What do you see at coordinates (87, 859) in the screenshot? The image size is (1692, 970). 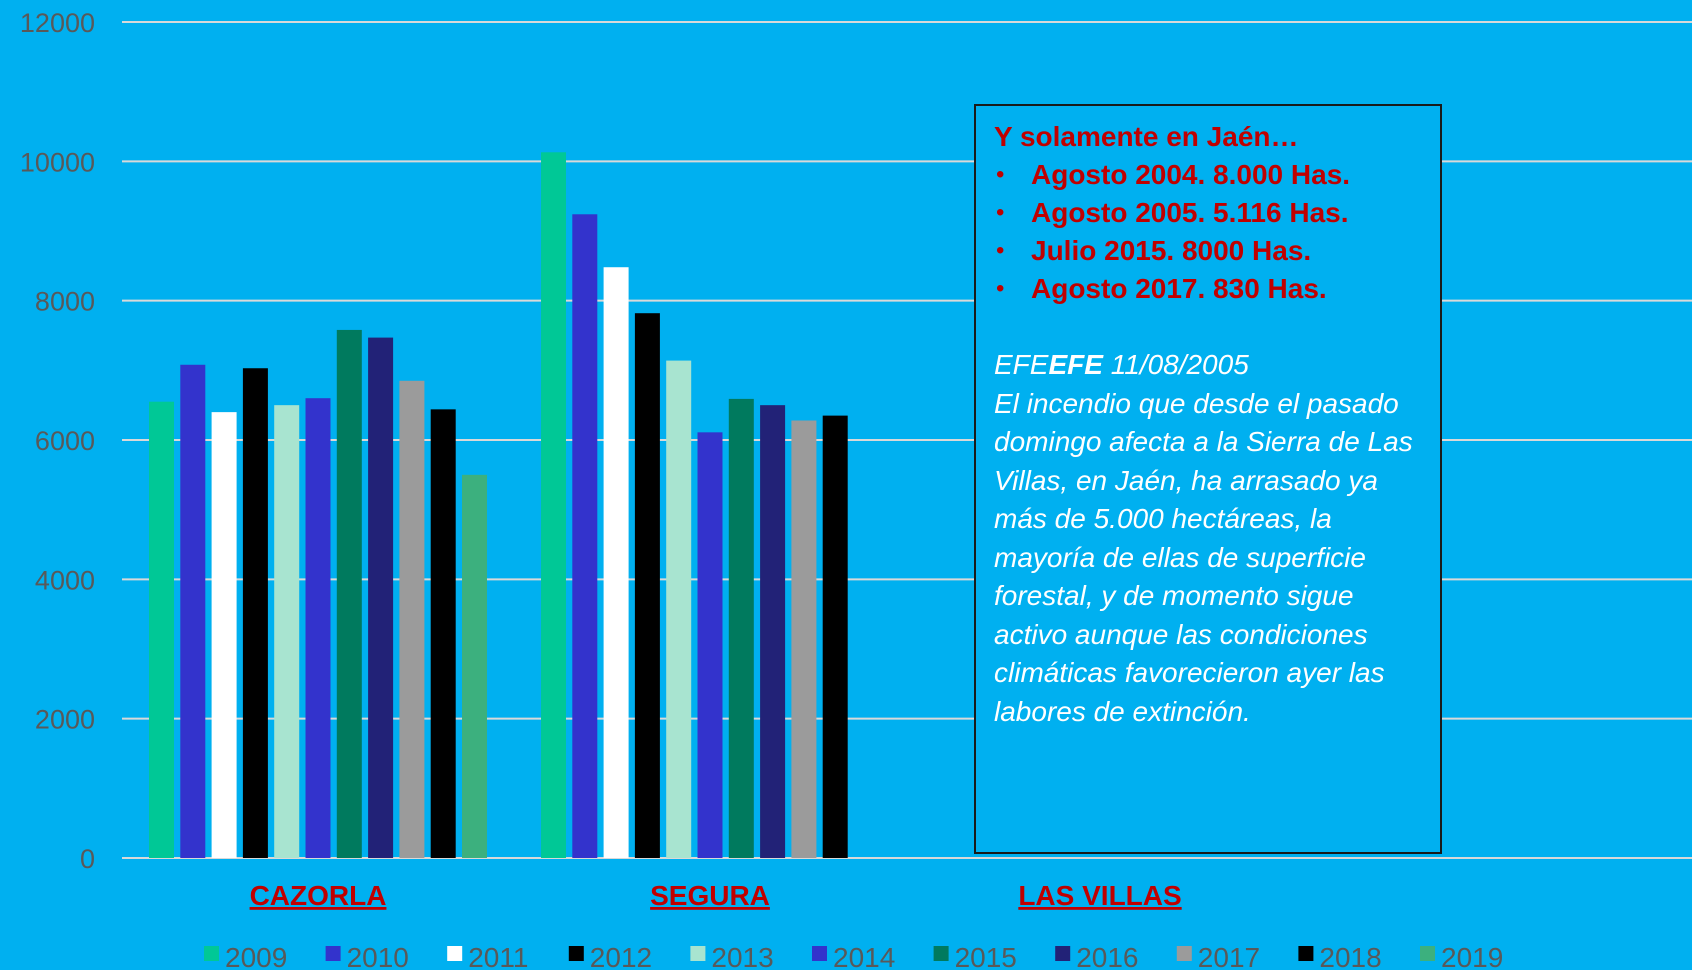 I see `y-tick-label: 0` at bounding box center [87, 859].